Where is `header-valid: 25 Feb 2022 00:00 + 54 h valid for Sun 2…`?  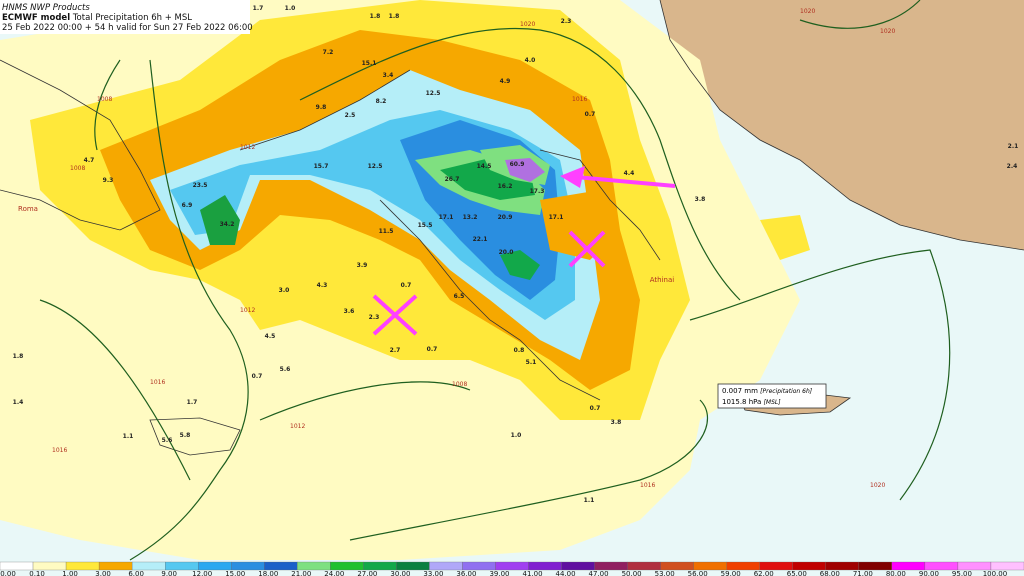
header-valid: 25 Feb 2022 00:00 + 54 h valid for Sun 2… is located at coordinates (127, 28).